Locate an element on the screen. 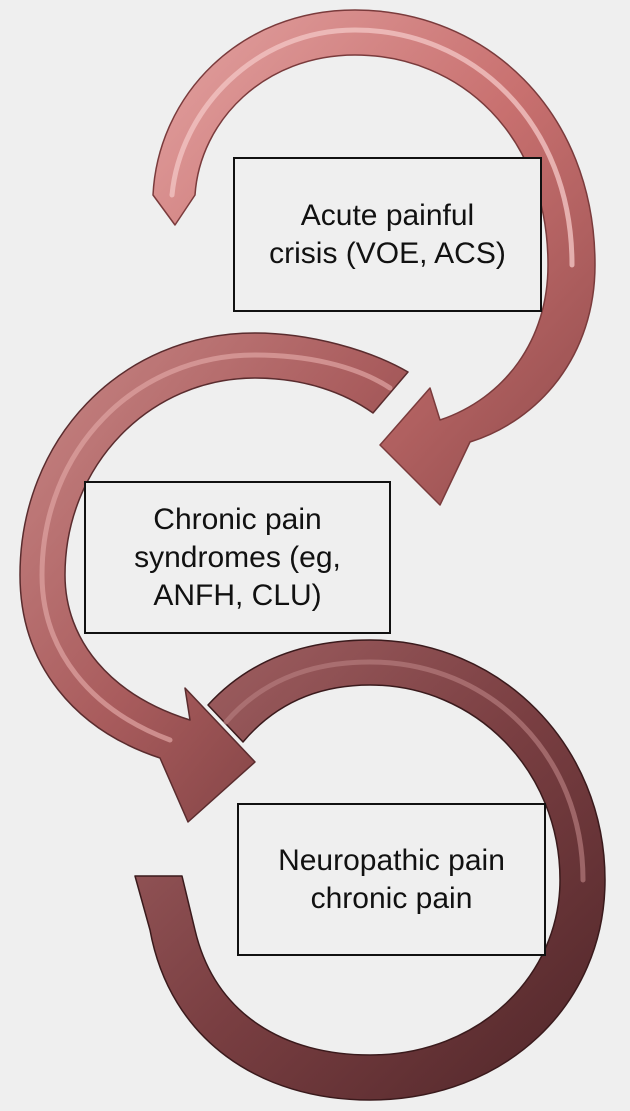 The width and height of the screenshot is (630, 1111). stage-box-acute-painful-crisis: Acute painful crisis (VOE, ACS) is located at coordinates (387, 234).